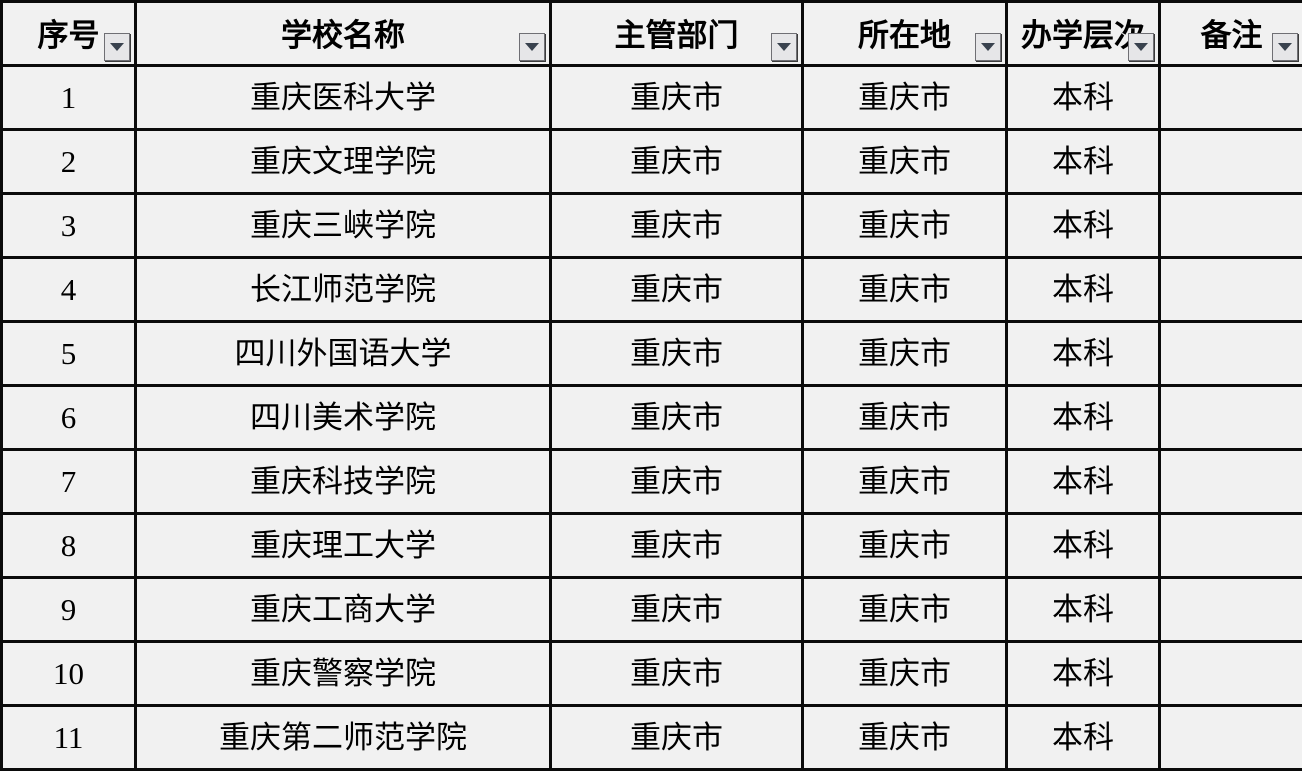  I want to click on cell-no: 8, so click(69, 546).